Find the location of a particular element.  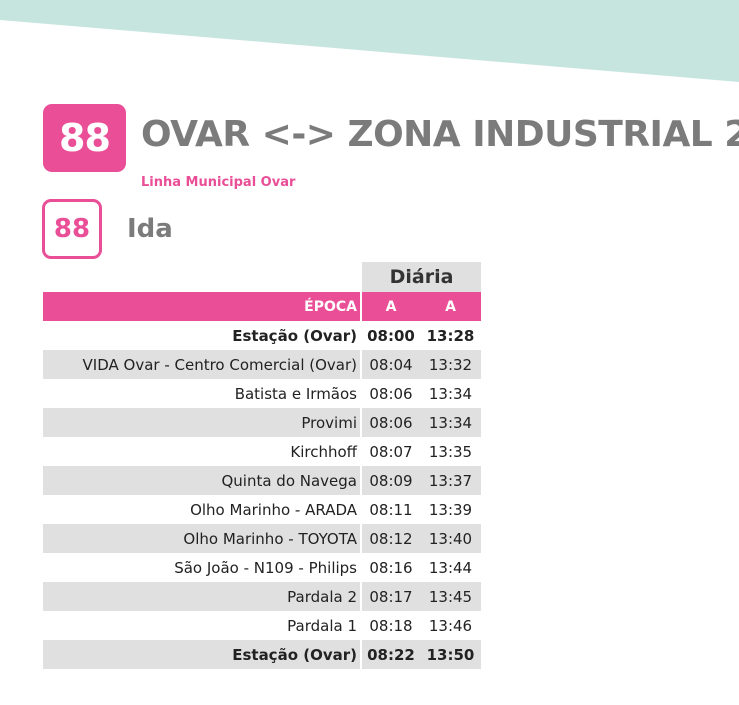

departure-time: 08:04 is located at coordinates (390, 364).